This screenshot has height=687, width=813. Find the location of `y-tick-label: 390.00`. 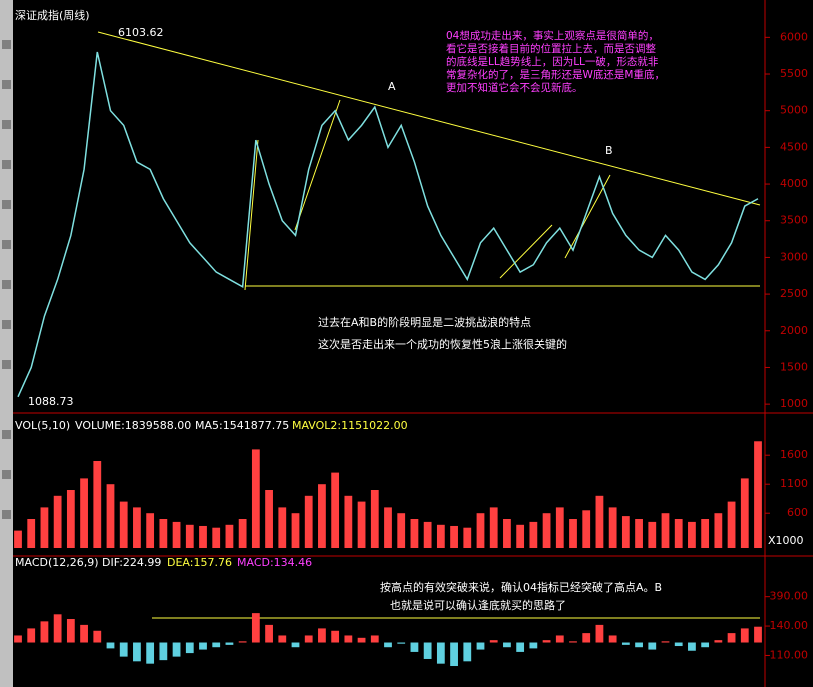

y-tick-label: 390.00 is located at coordinates (789, 596).